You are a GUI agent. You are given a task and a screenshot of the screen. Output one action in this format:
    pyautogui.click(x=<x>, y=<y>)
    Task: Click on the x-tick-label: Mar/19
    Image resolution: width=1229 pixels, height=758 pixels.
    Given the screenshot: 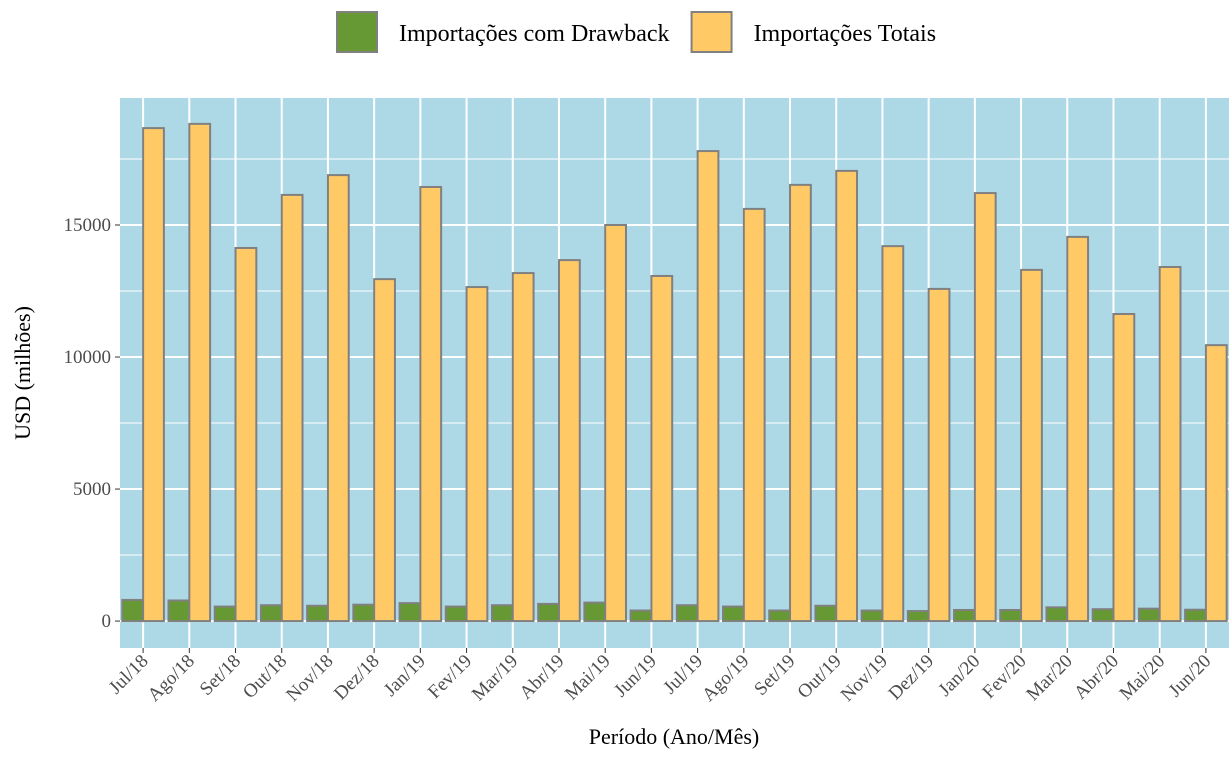 What is the action you would take?
    pyautogui.click(x=495, y=678)
    